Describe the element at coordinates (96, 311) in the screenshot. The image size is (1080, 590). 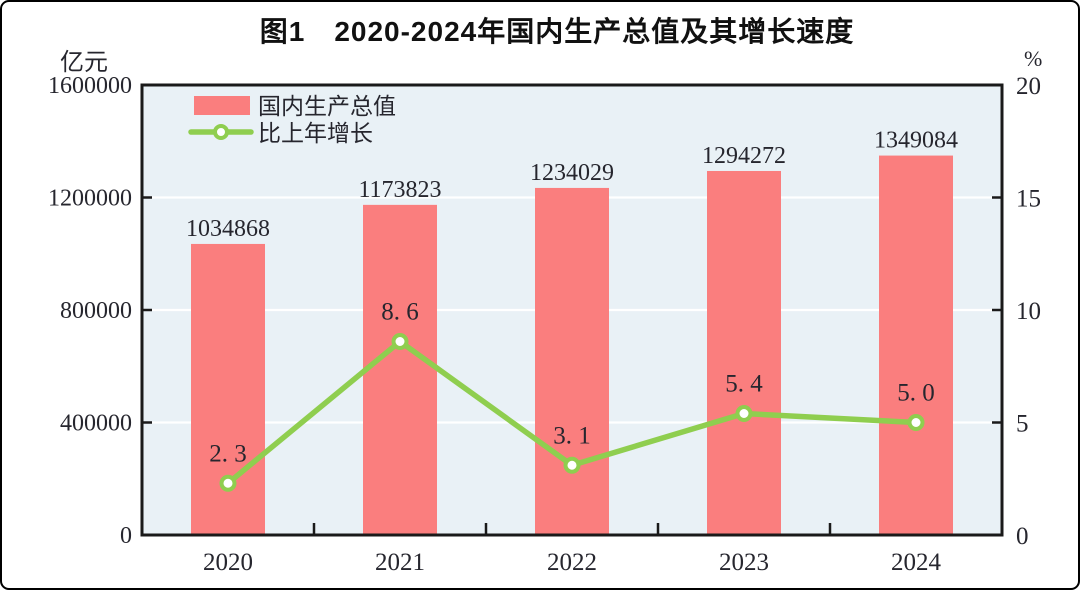
I see `left-axis-tick-label-800000: 800000` at that location.